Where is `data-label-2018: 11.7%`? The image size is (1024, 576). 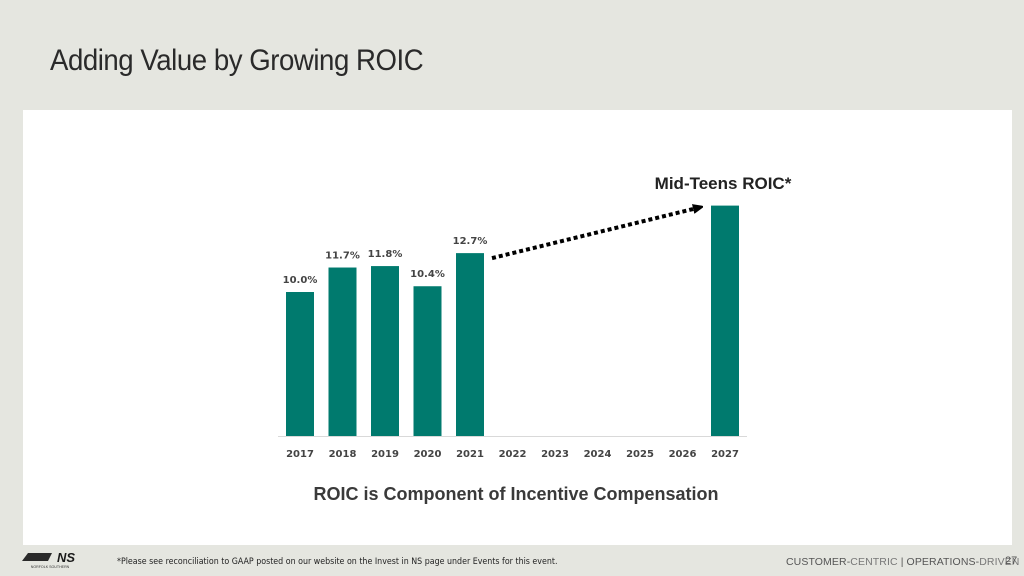 data-label-2018: 11.7% is located at coordinates (342, 256).